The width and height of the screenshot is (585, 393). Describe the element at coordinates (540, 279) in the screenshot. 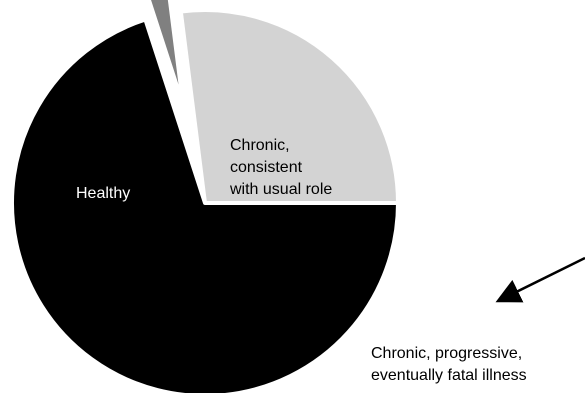

I see `annotation-arrow` at that location.